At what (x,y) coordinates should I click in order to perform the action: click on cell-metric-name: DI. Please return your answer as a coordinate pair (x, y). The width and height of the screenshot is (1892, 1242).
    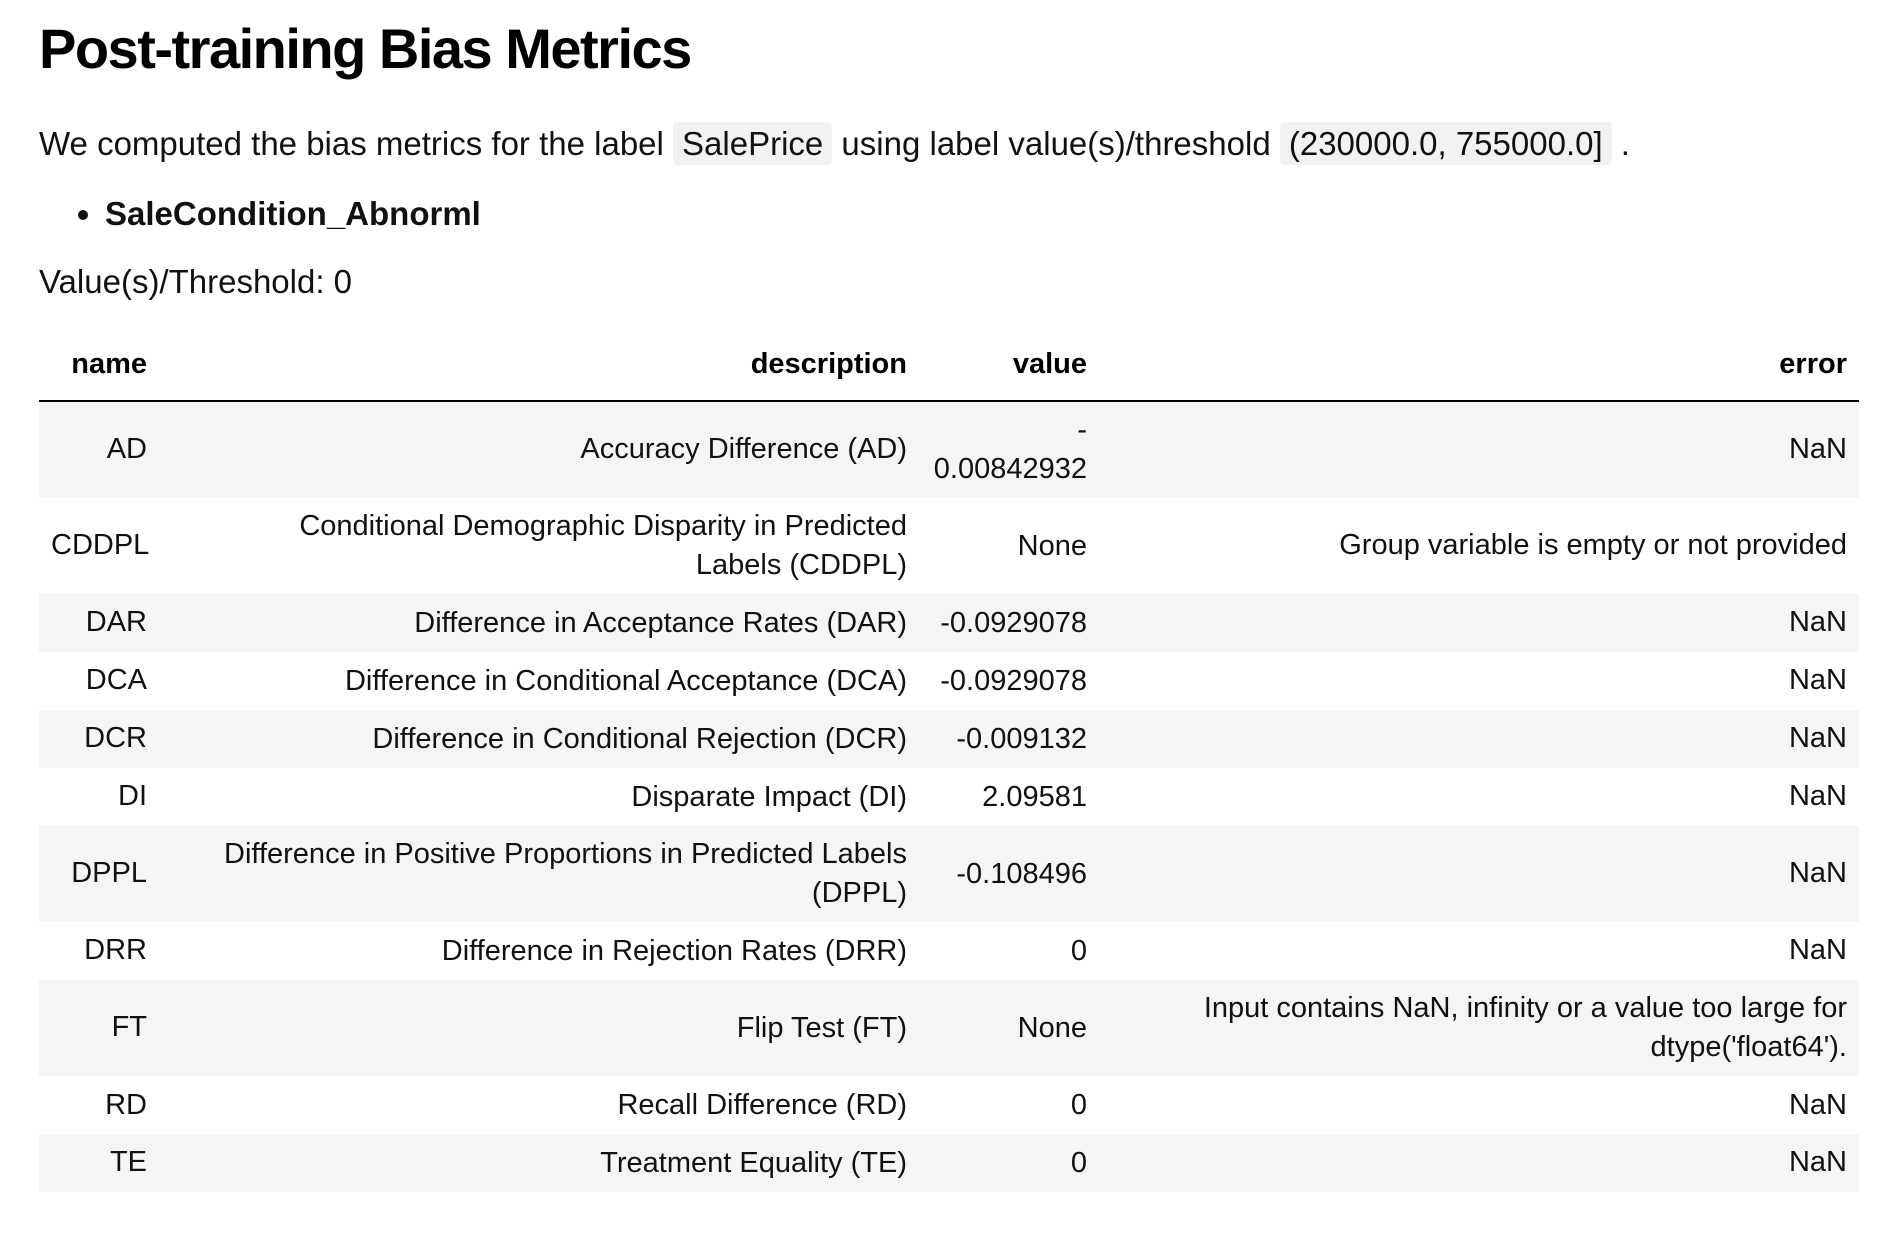
    Looking at the image, I should click on (132, 796).